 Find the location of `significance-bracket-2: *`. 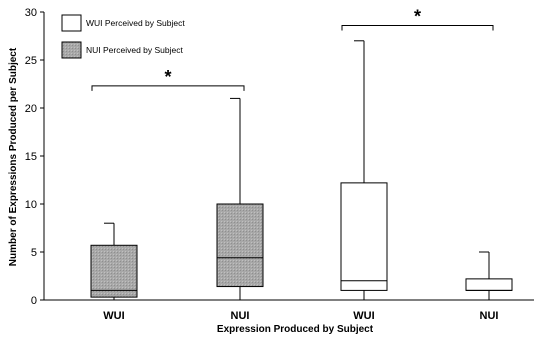

significance-bracket-2: * is located at coordinates (417, 18).